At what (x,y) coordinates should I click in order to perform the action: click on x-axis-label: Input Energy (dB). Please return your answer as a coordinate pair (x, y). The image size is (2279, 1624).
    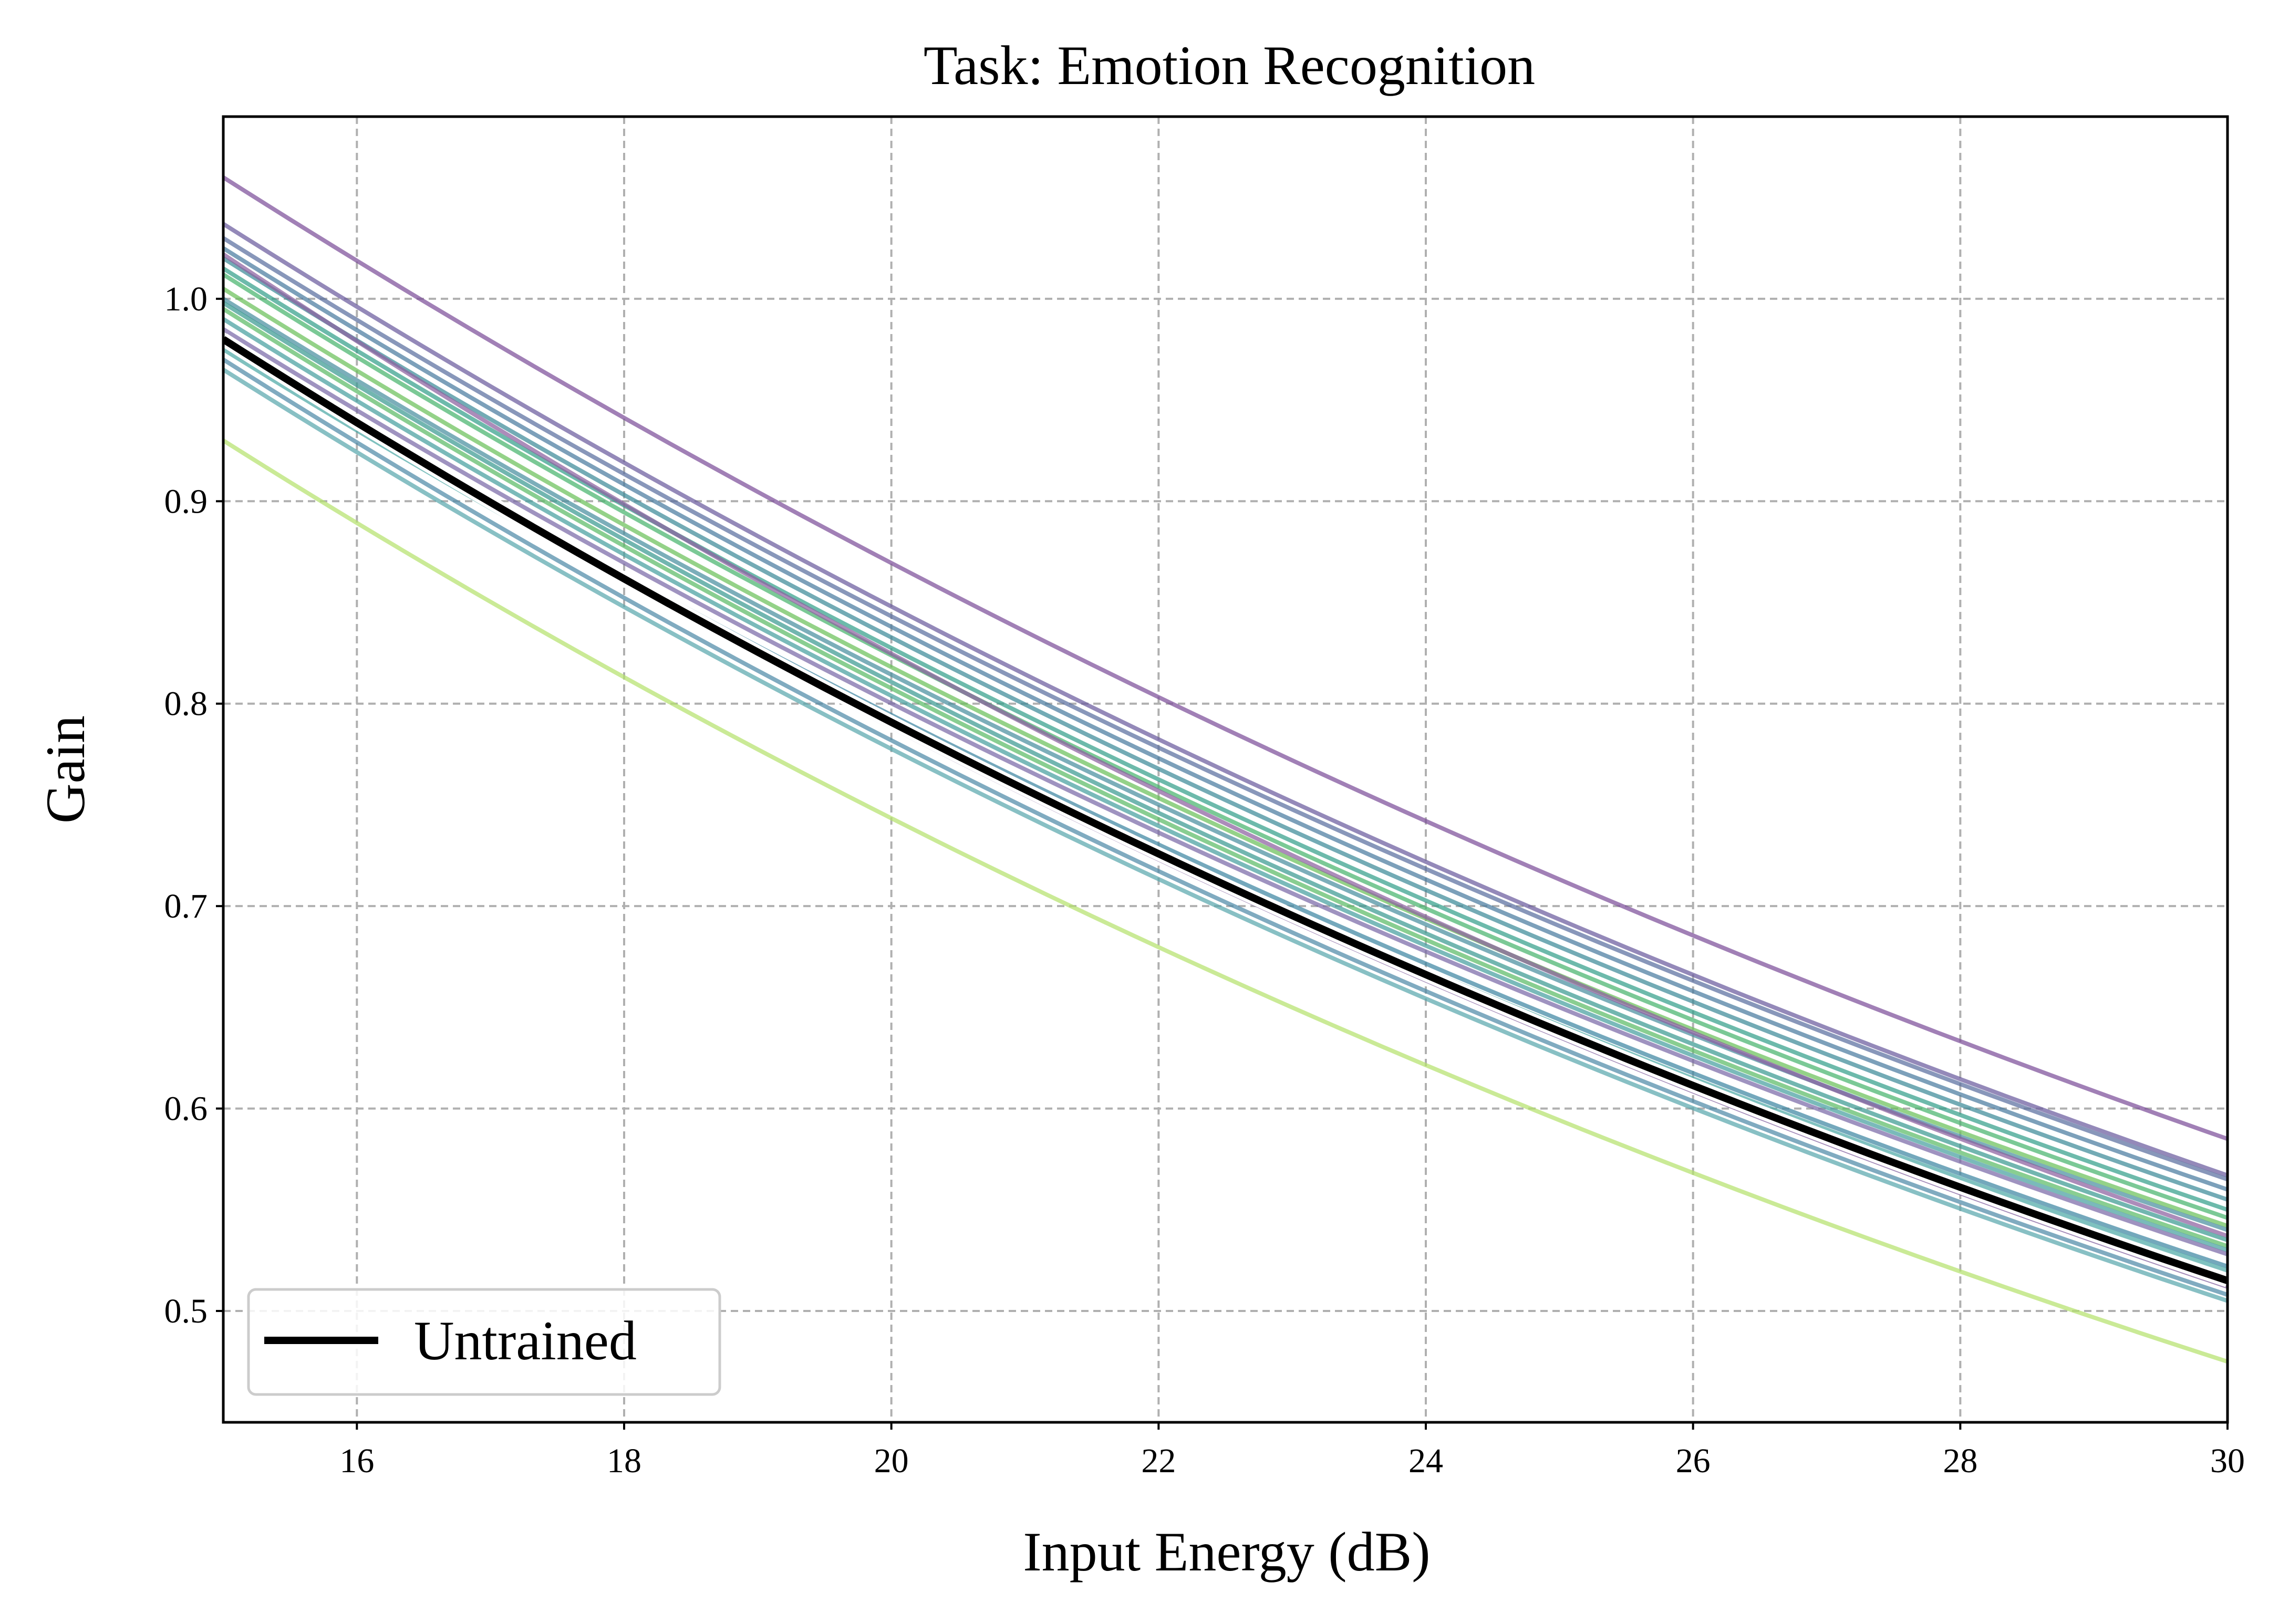
    Looking at the image, I should click on (1226, 1552).